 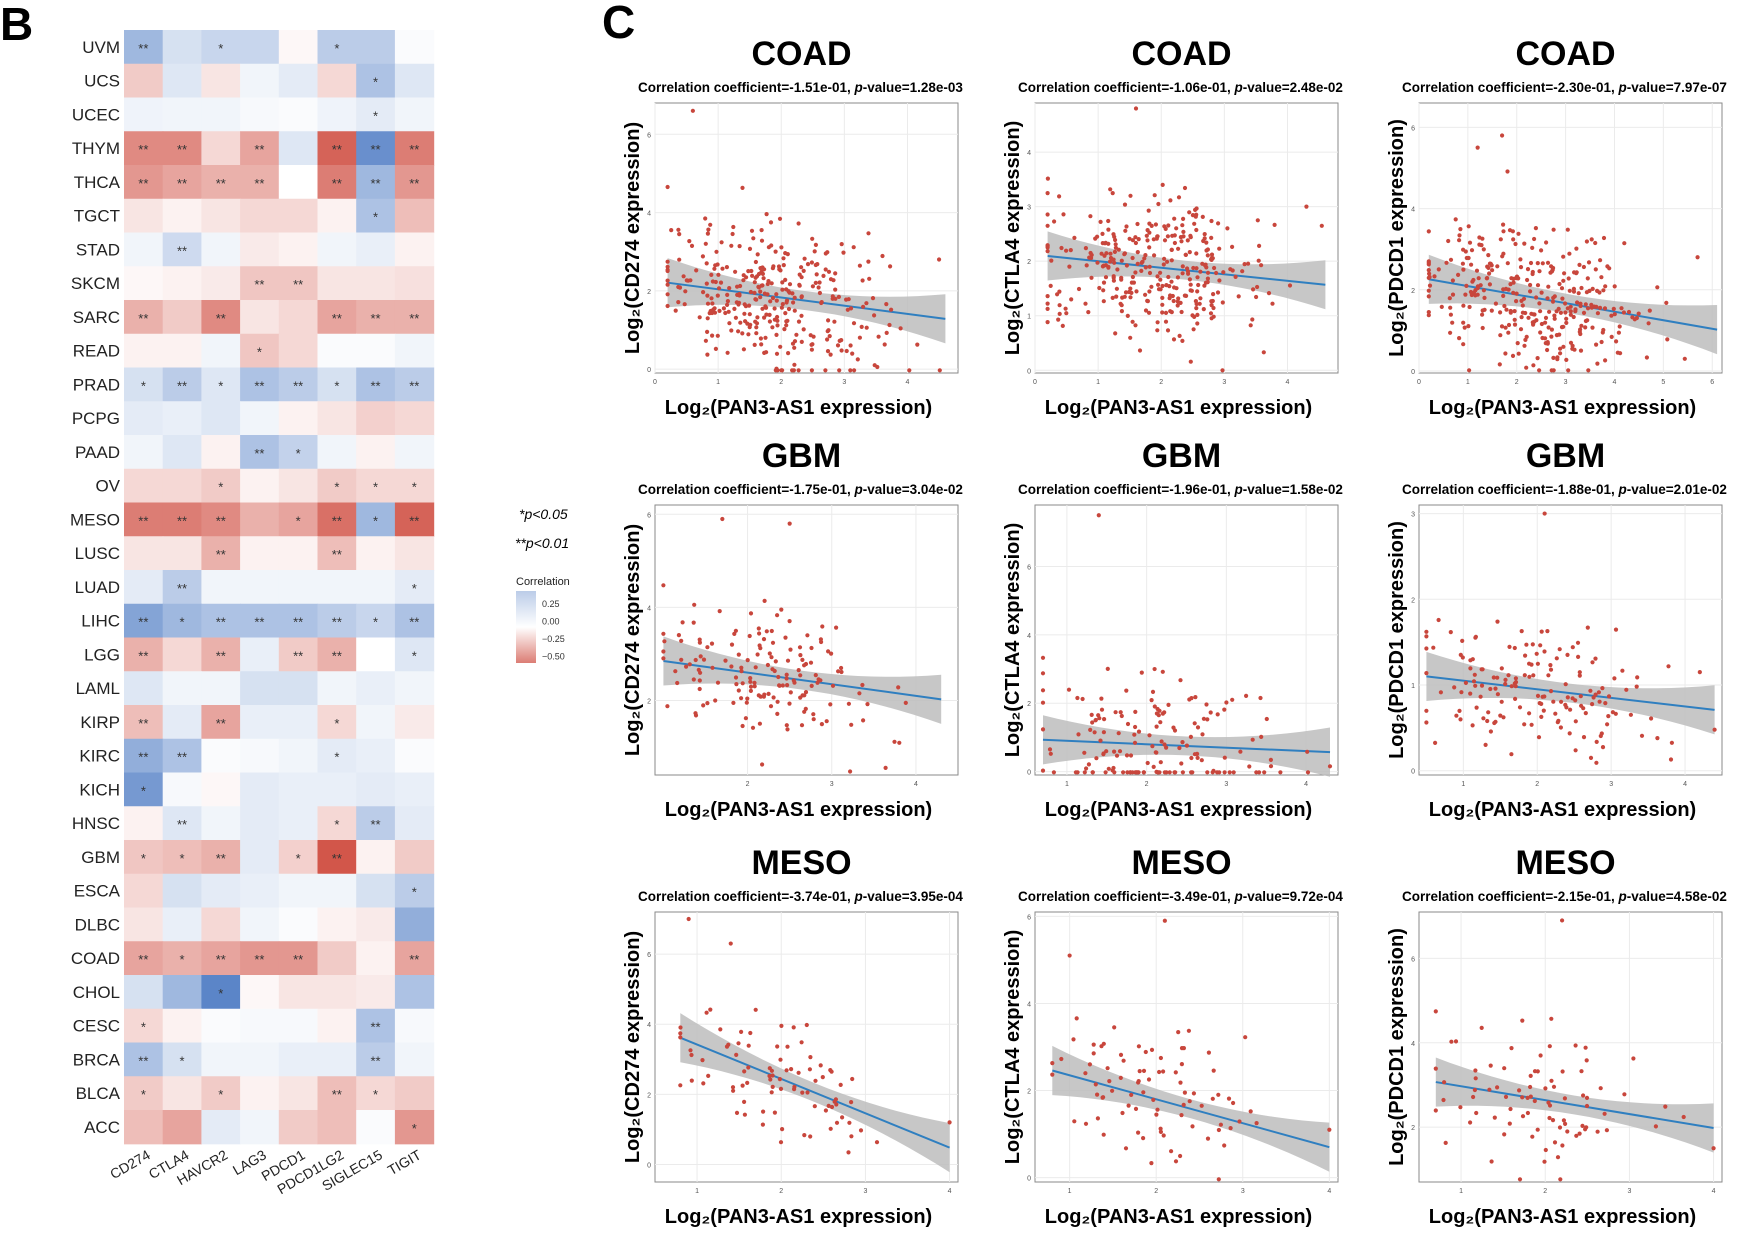 What do you see at coordinates (649, 608) in the screenshot?
I see `y-tick-label: 4` at bounding box center [649, 608].